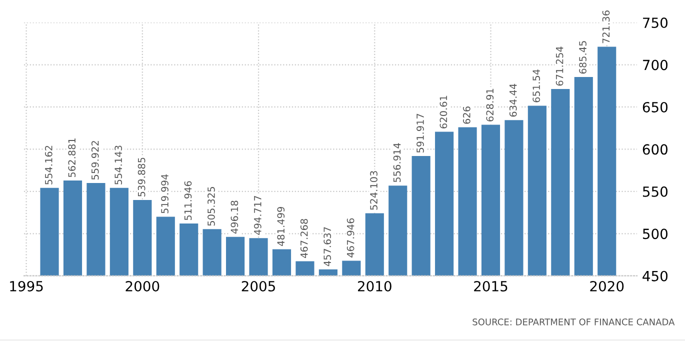  What do you see at coordinates (490, 105) in the screenshot?
I see `data-label: 628.91` at bounding box center [490, 105].